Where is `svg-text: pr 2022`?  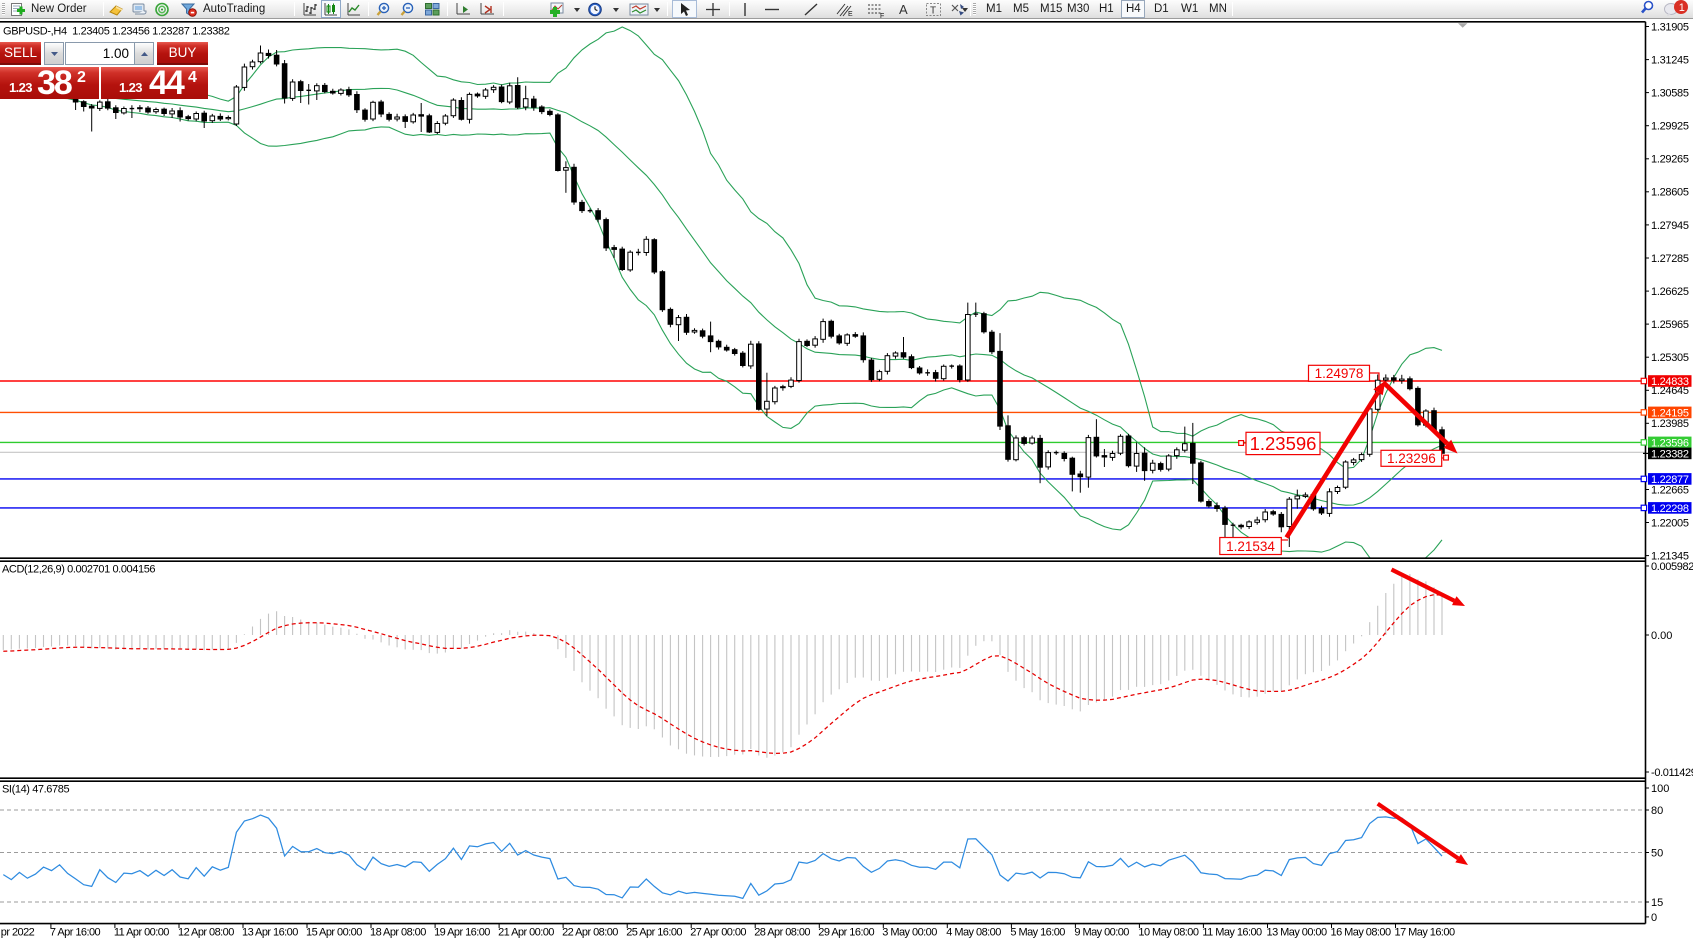 svg-text: pr 2022 is located at coordinates (18, 933).